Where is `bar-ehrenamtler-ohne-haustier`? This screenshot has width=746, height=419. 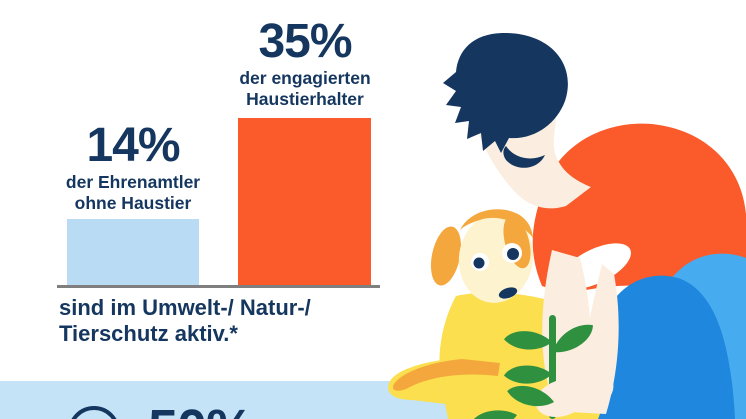
bar-ehrenamtler-ohne-haustier is located at coordinates (133, 252).